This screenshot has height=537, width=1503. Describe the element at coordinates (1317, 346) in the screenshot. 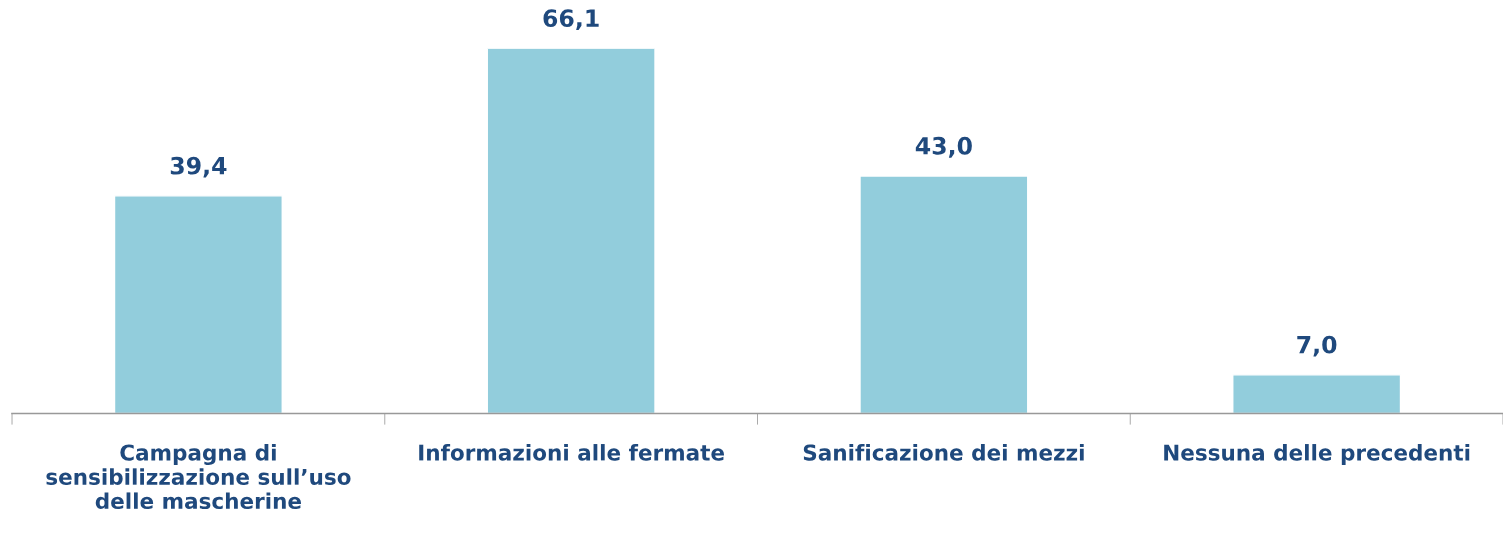

I see `data-label: 7,0` at that location.